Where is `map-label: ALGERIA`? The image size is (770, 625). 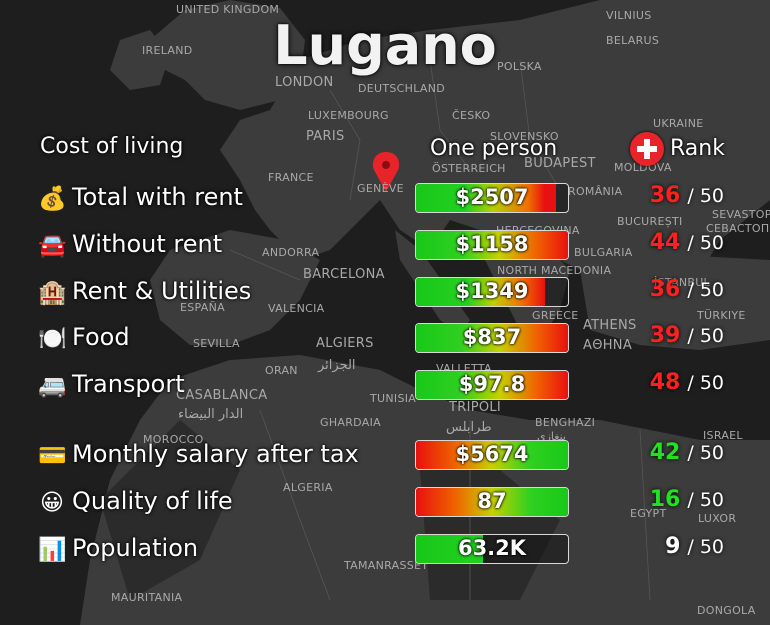 map-label: ALGERIA is located at coordinates (308, 487).